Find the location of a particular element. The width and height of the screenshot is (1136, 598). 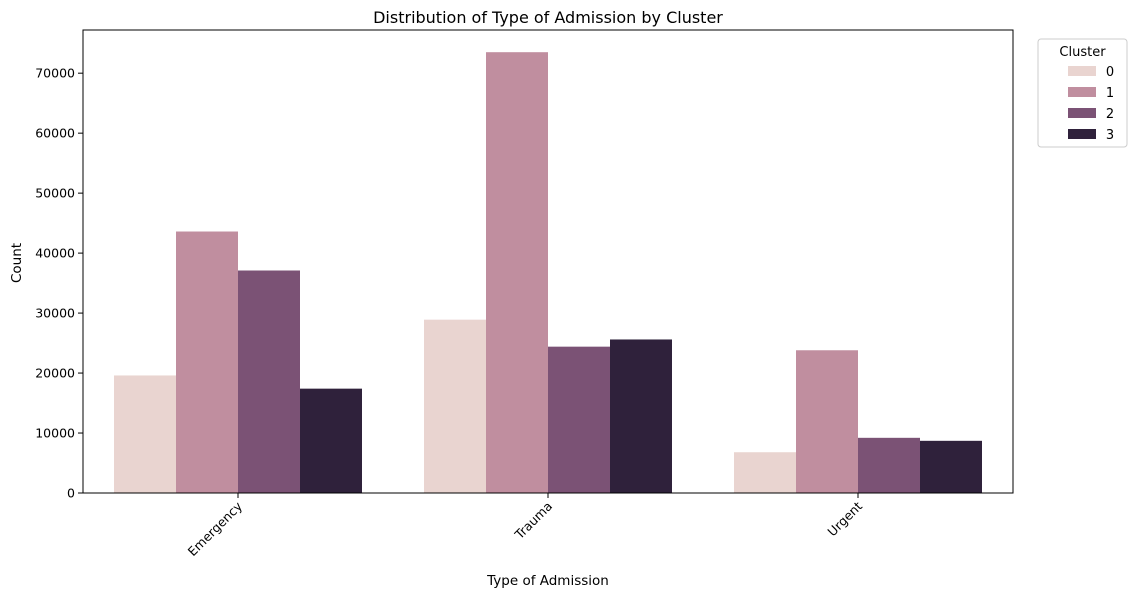

x-axis-label: Type of Admission is located at coordinates (547, 581).